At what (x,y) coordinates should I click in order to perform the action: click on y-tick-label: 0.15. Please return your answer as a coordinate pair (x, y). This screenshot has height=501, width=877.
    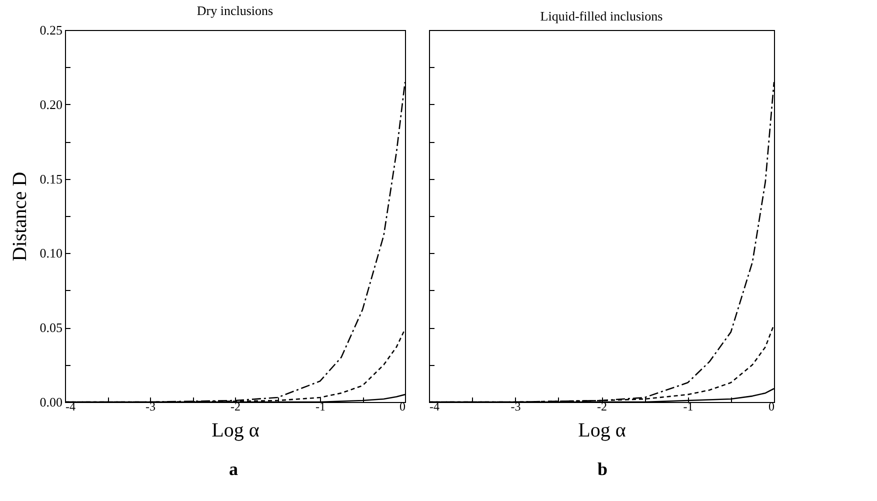
    Looking at the image, I should click on (51, 178).